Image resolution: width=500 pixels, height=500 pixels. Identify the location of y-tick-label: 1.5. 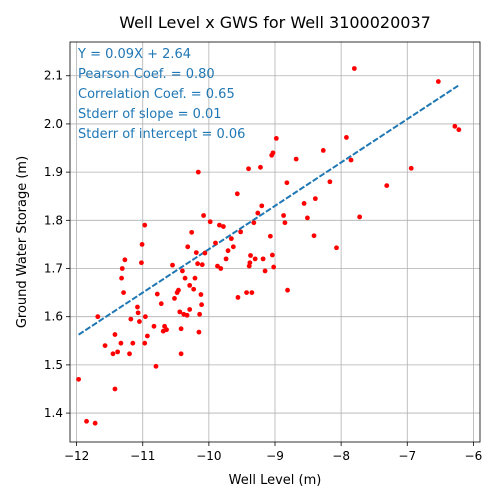
(53, 365).